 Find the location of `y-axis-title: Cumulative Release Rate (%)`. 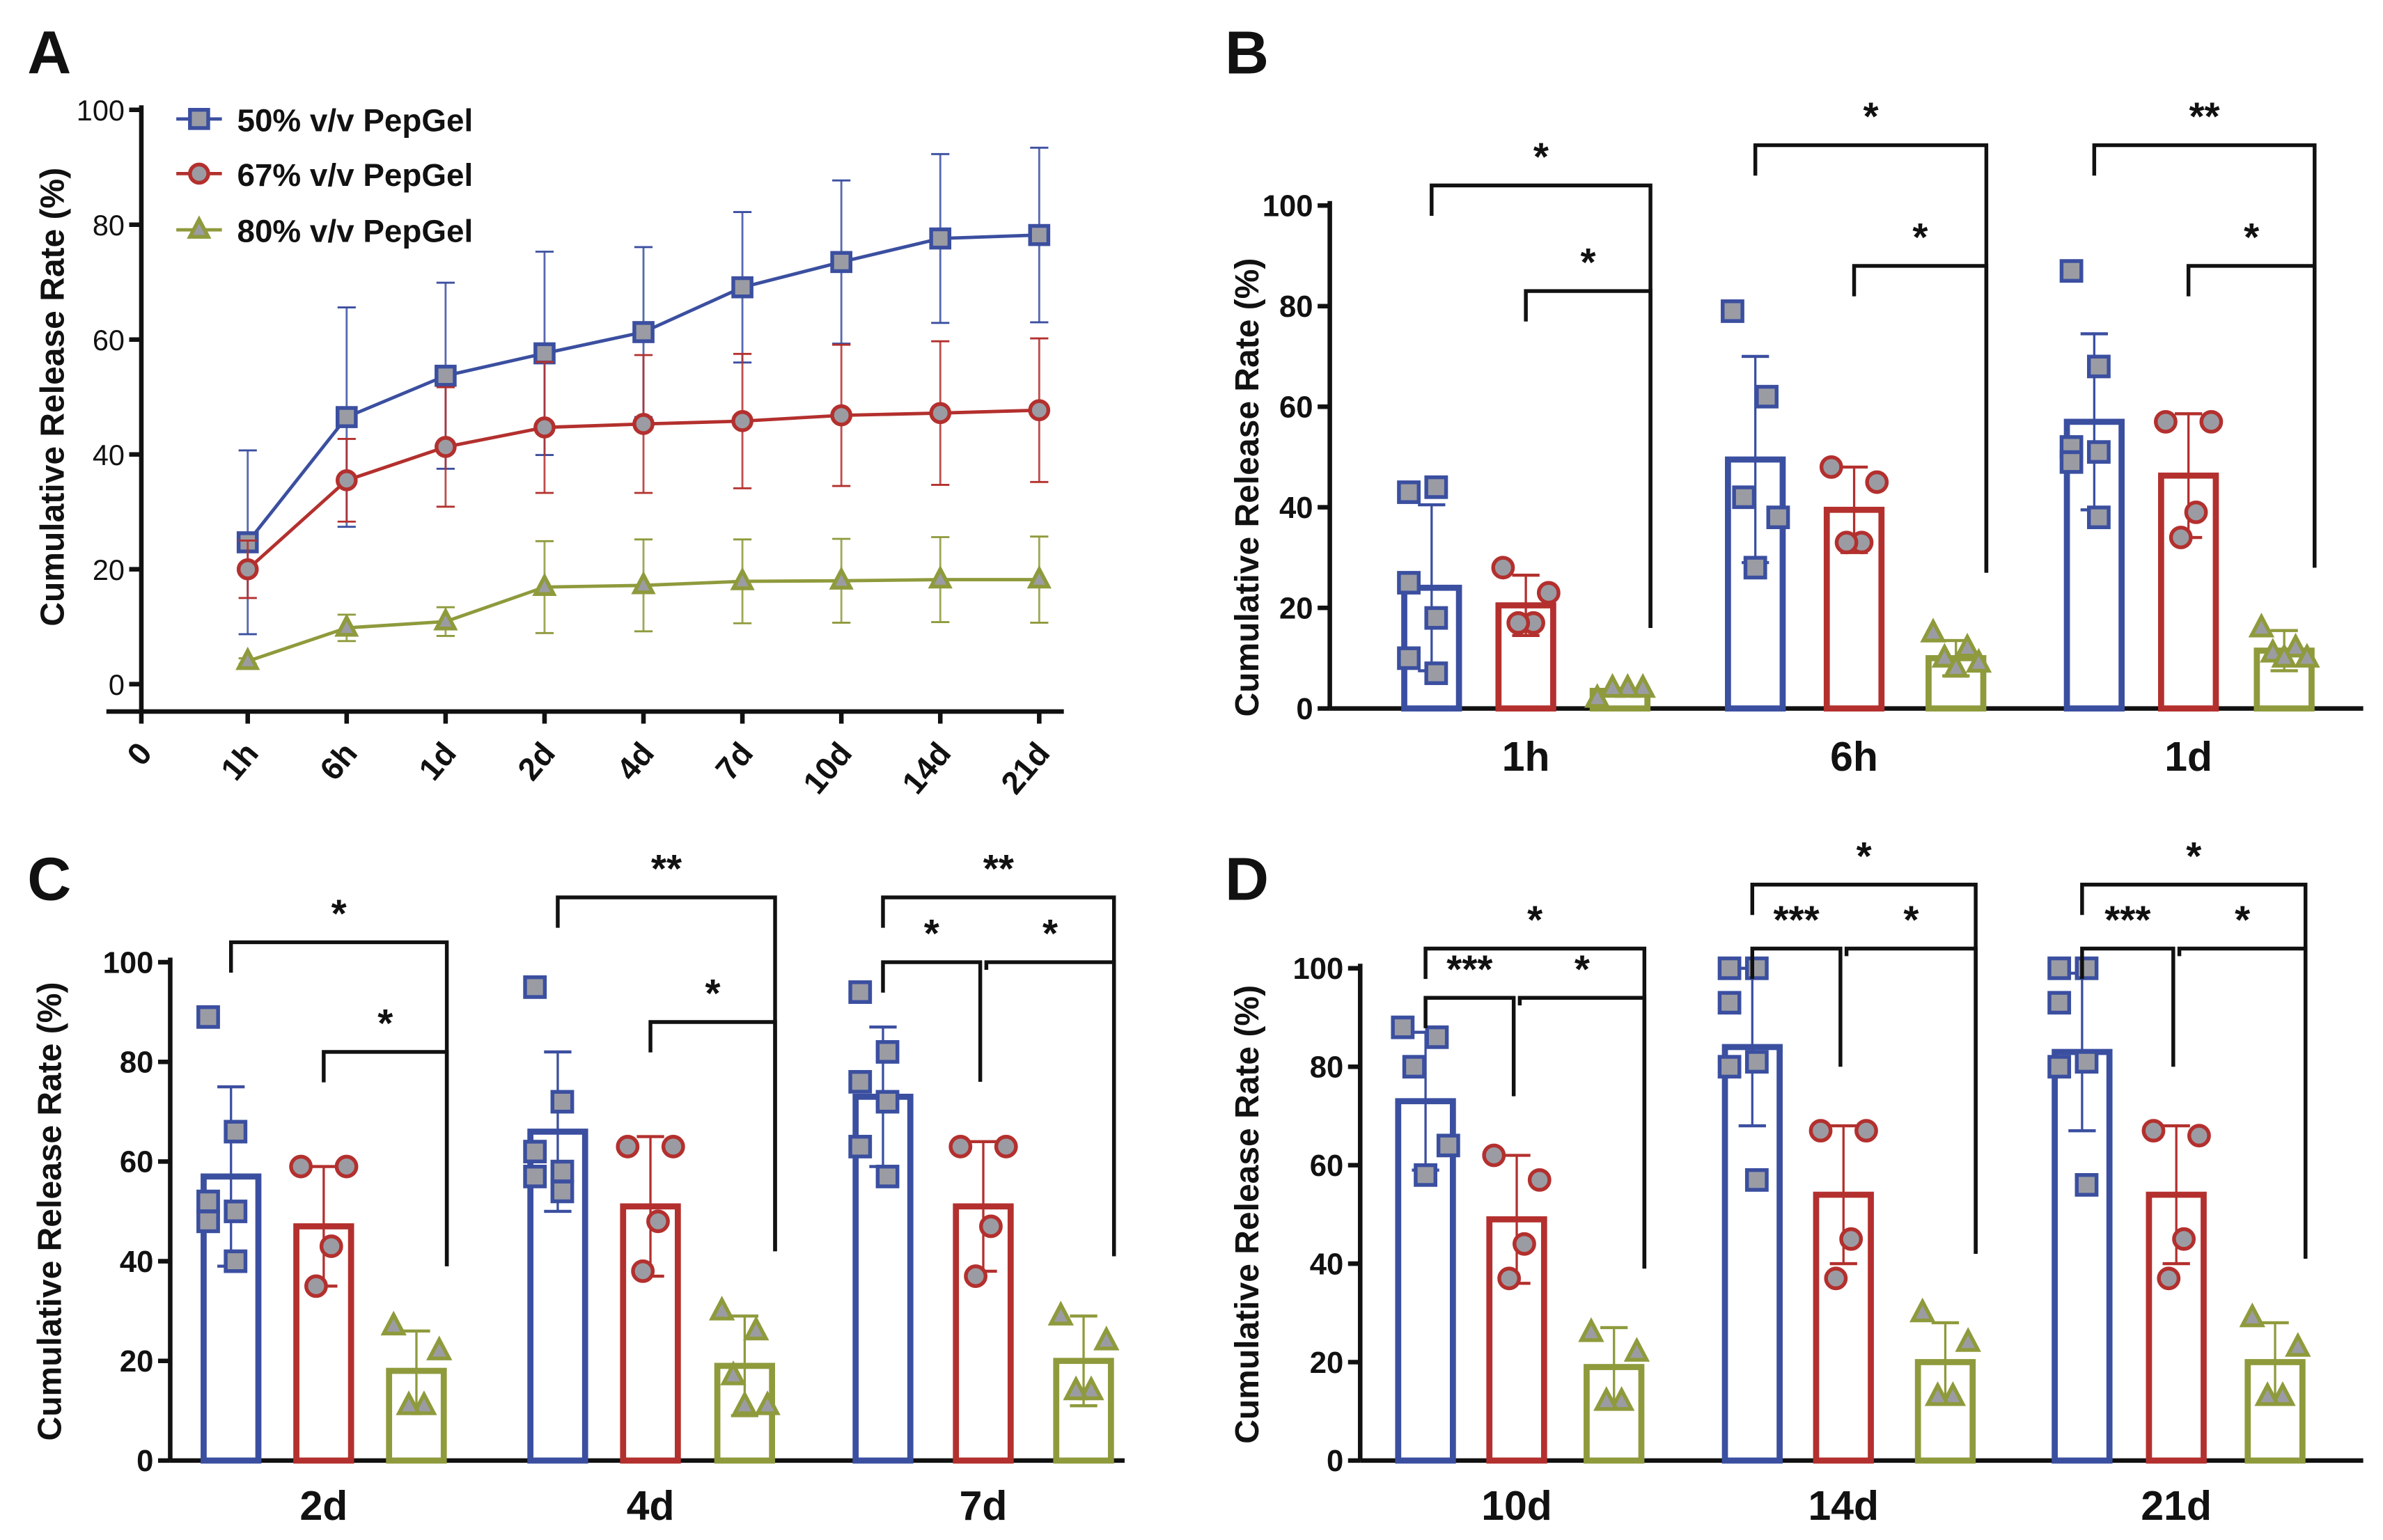

y-axis-title: Cumulative Release Rate (%) is located at coordinates (1247, 487).